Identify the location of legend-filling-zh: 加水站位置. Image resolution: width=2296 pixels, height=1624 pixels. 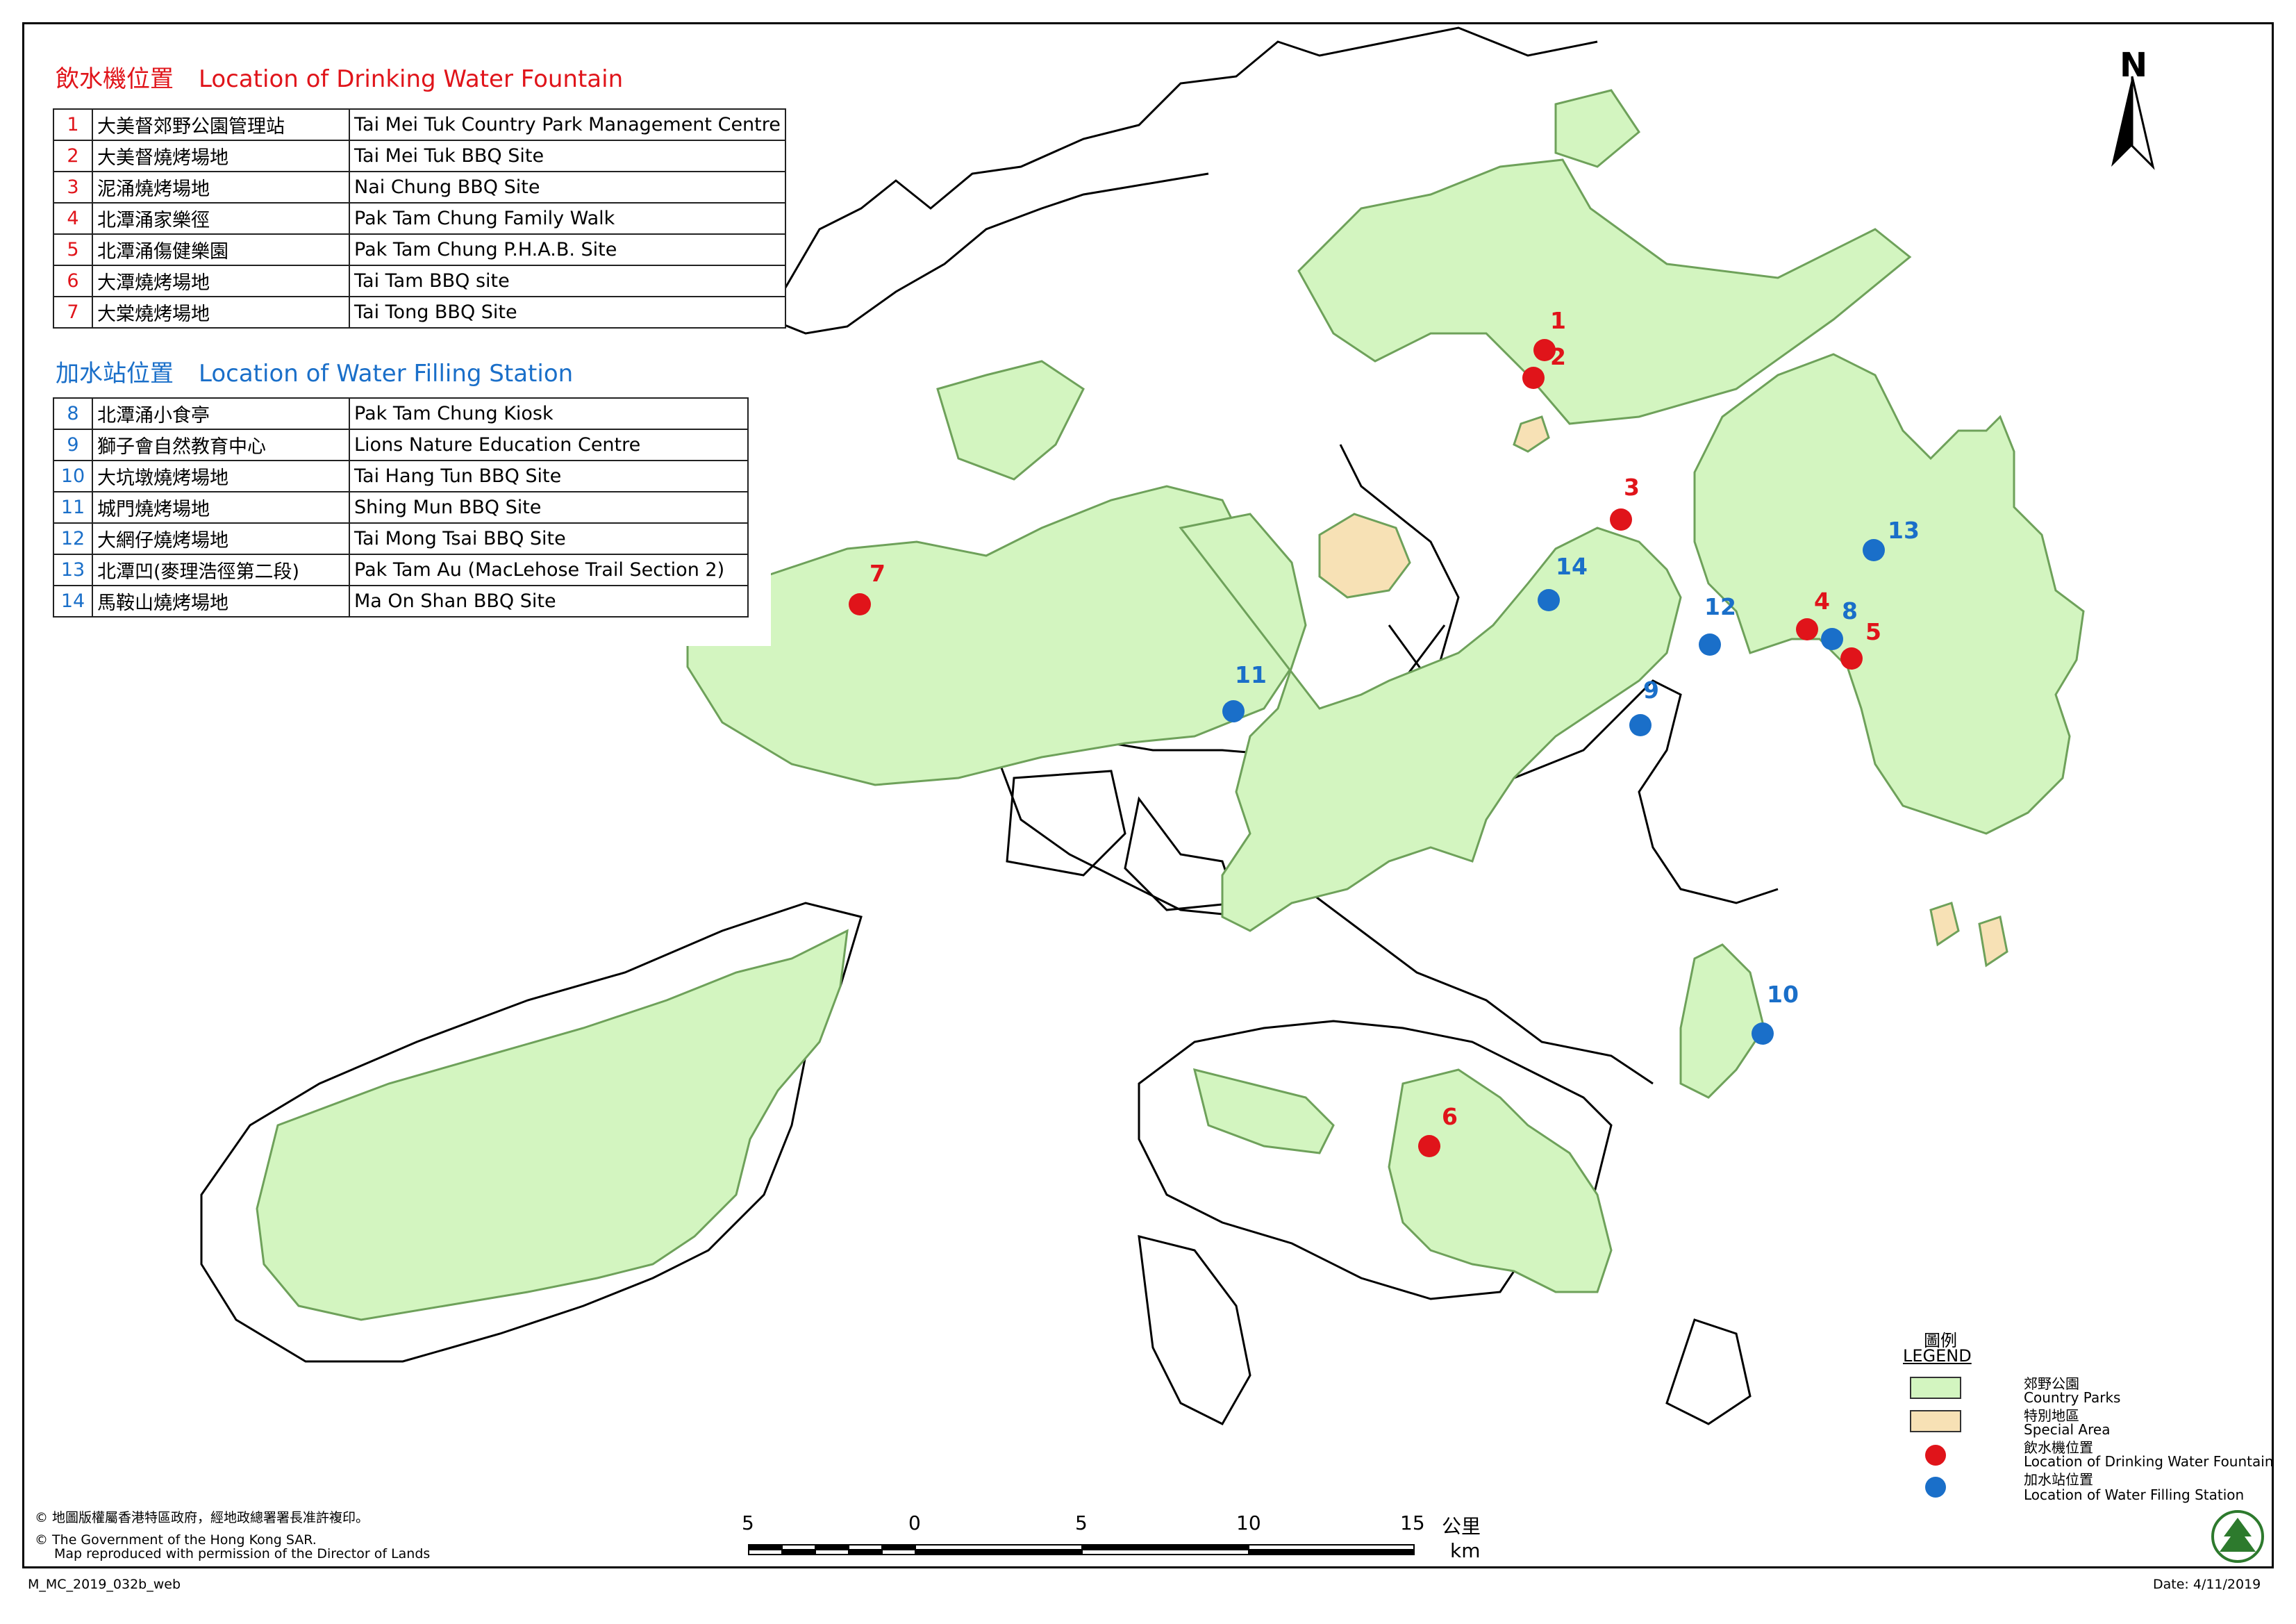
(2058, 1480).